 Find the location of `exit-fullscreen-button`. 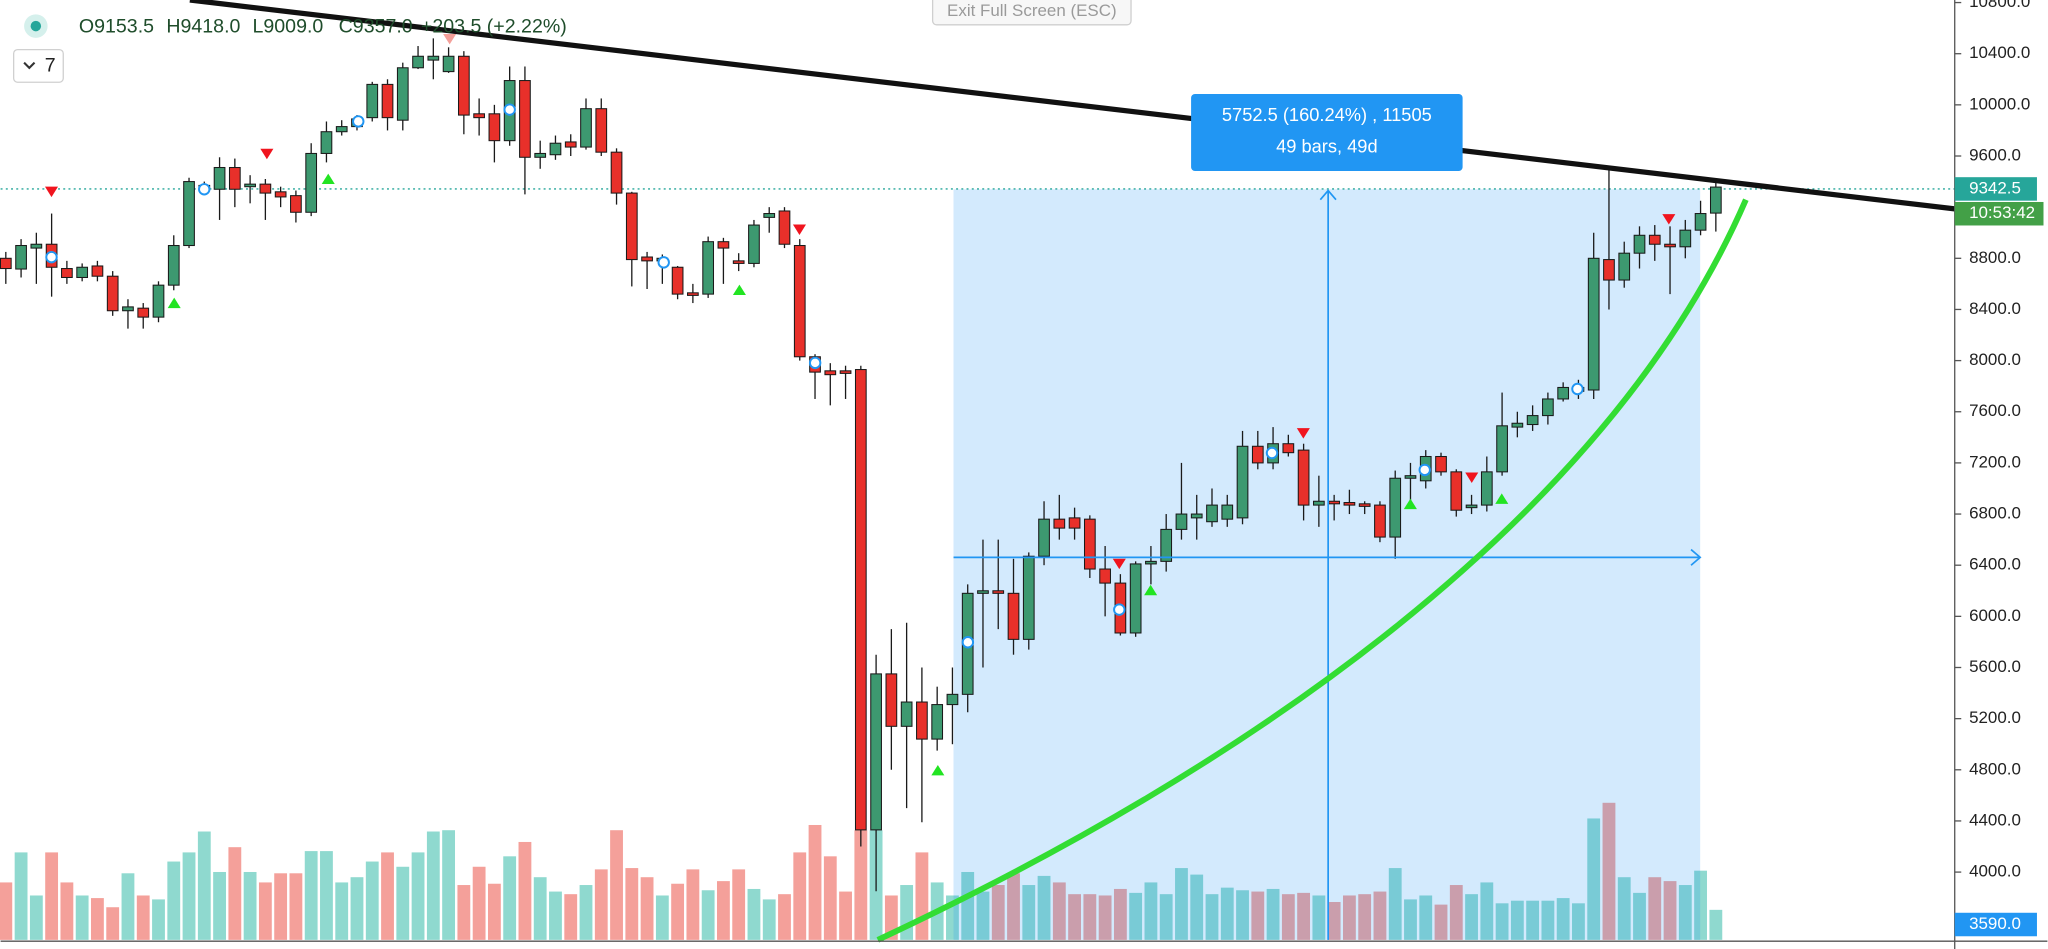

exit-fullscreen-button is located at coordinates (1031, 13).